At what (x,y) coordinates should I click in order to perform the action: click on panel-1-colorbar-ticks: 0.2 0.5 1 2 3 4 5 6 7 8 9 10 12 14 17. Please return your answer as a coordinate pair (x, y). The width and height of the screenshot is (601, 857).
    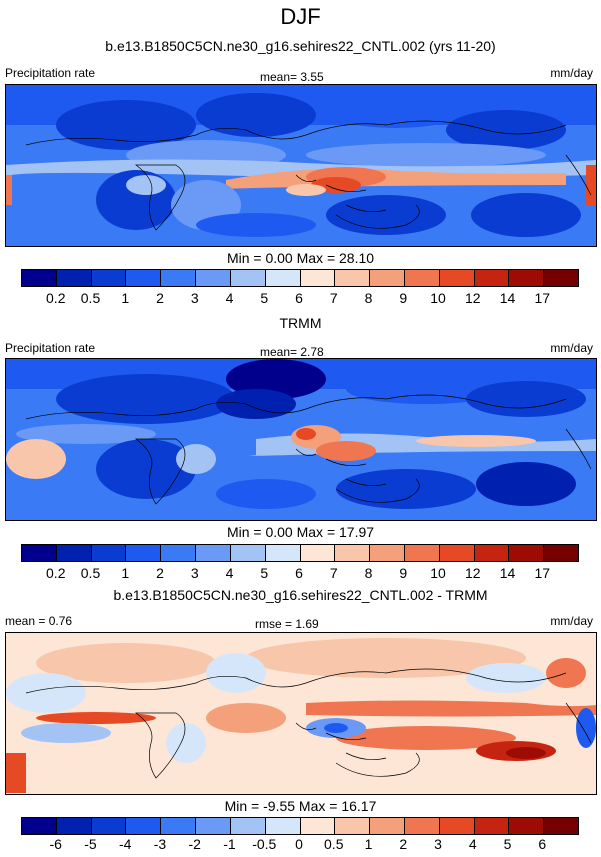
    Looking at the image, I should click on (299, 299).